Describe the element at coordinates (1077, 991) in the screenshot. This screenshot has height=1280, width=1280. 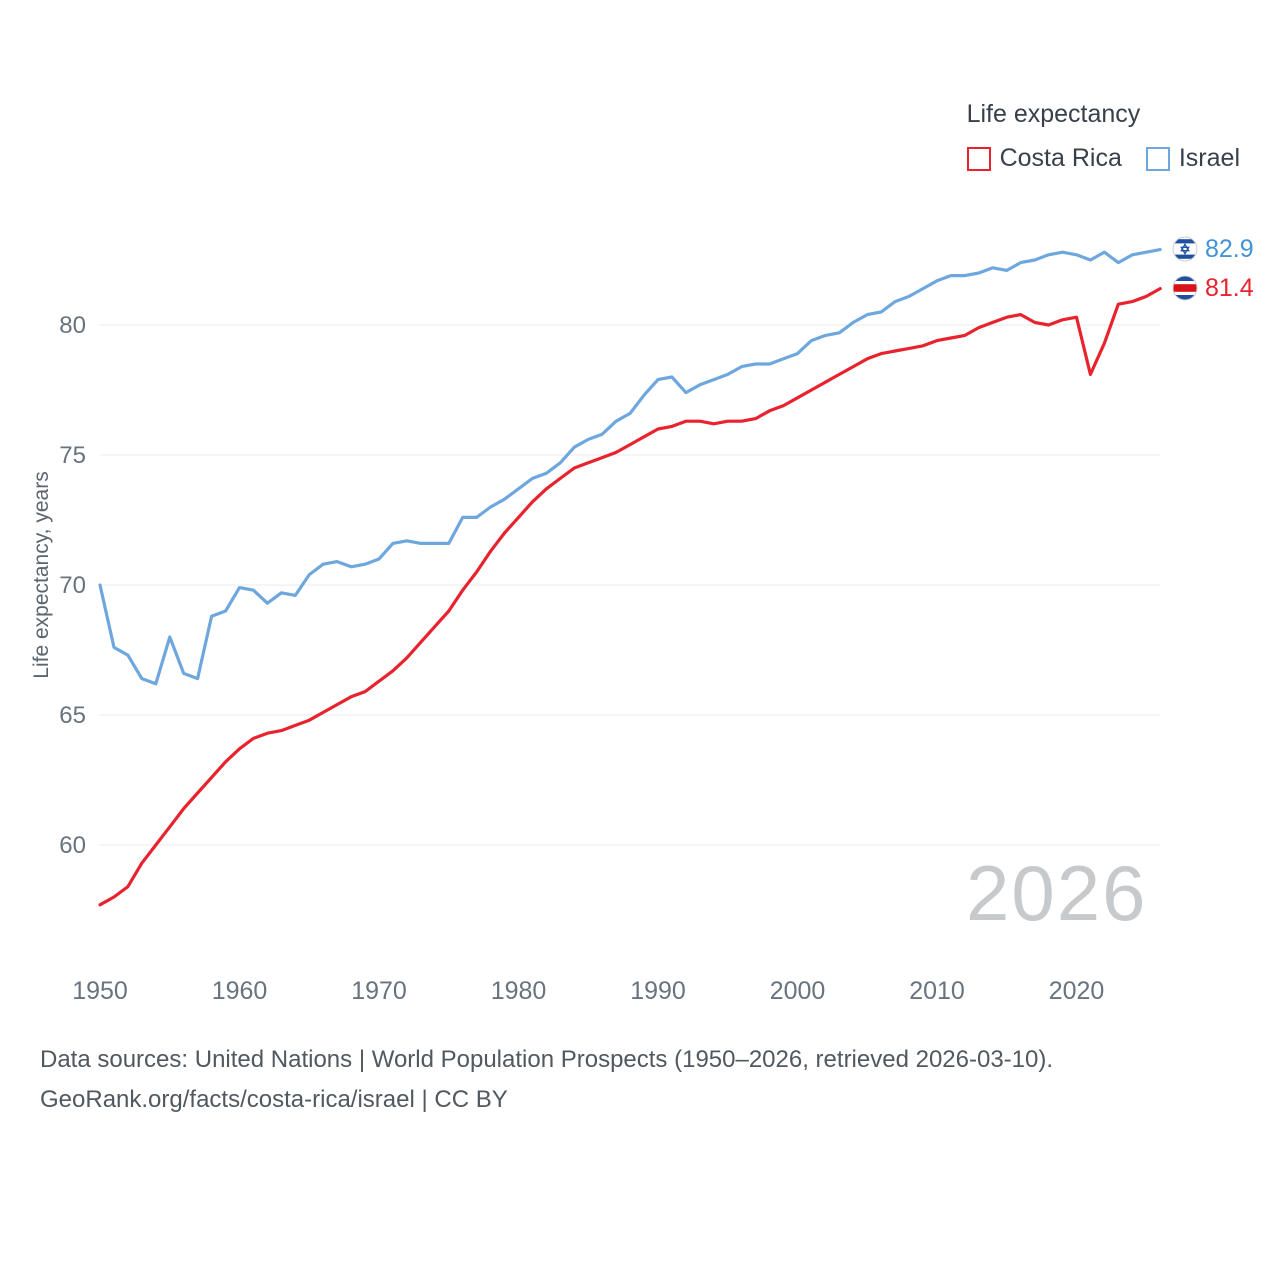
I see `svg-text: 2020` at that location.